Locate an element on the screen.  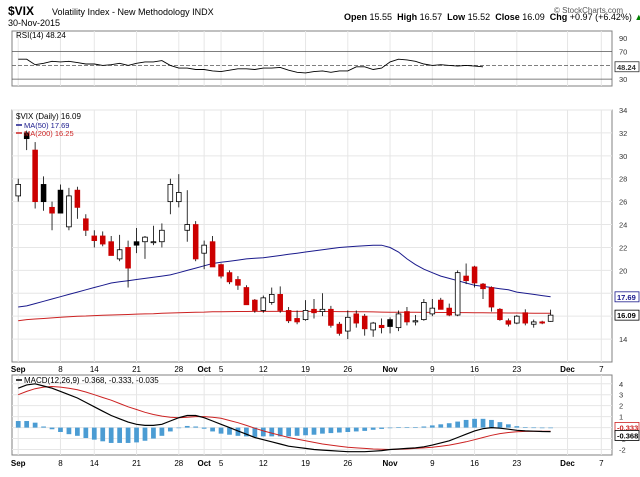
symbol-label: $VIX is located at coordinates (21, 11).